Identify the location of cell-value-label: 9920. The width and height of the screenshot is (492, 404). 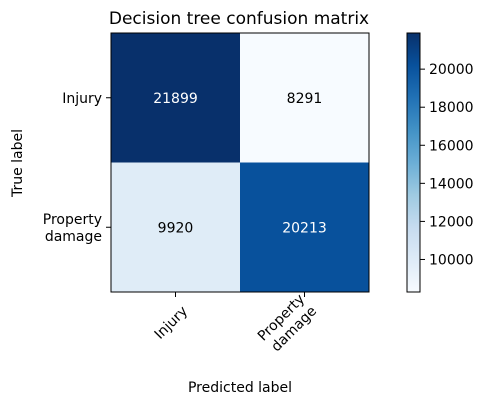
(176, 228).